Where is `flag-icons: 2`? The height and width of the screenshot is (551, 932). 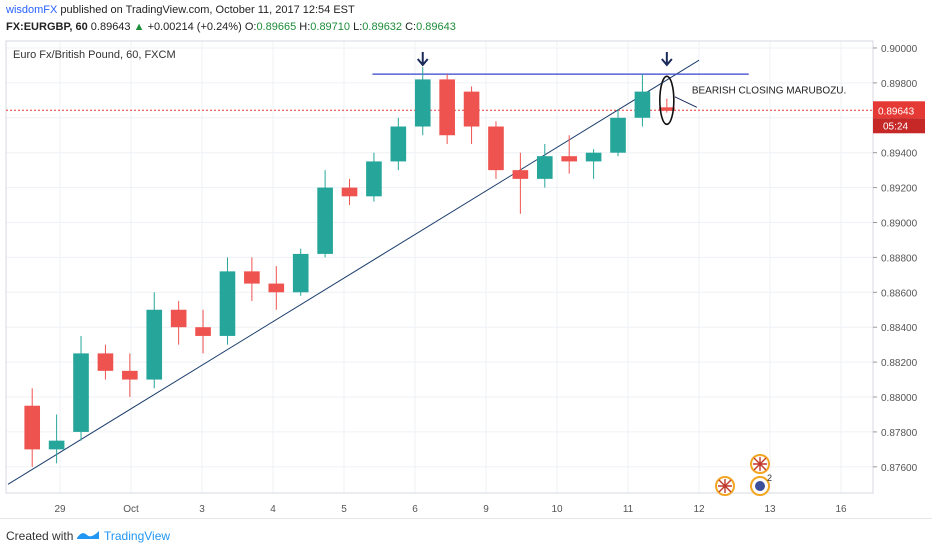 flag-icons: 2 is located at coordinates (743, 475).